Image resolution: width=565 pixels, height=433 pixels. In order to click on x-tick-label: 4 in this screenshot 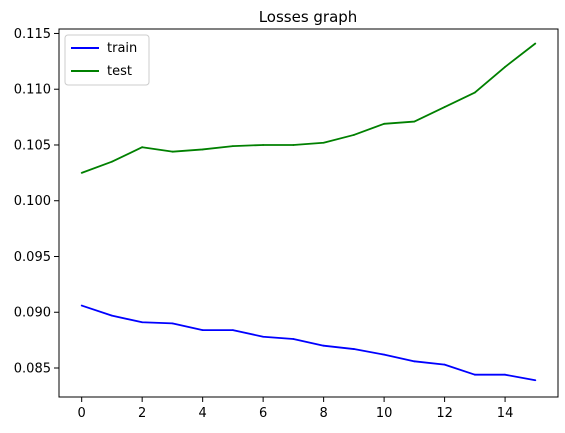, I will do `click(203, 413)`.